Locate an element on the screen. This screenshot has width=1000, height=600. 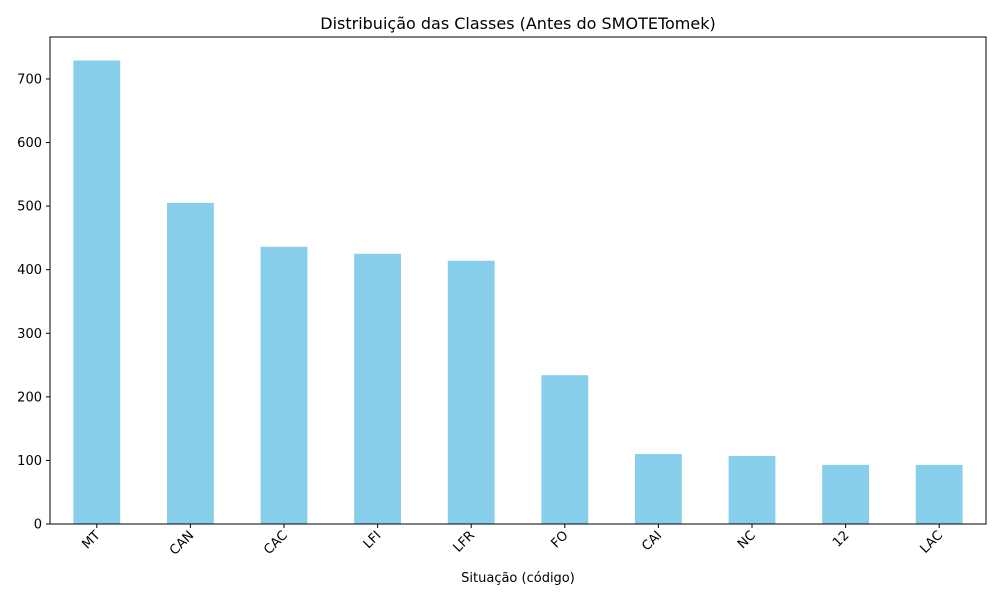
y-tick-label: 700 is located at coordinates (29, 79).